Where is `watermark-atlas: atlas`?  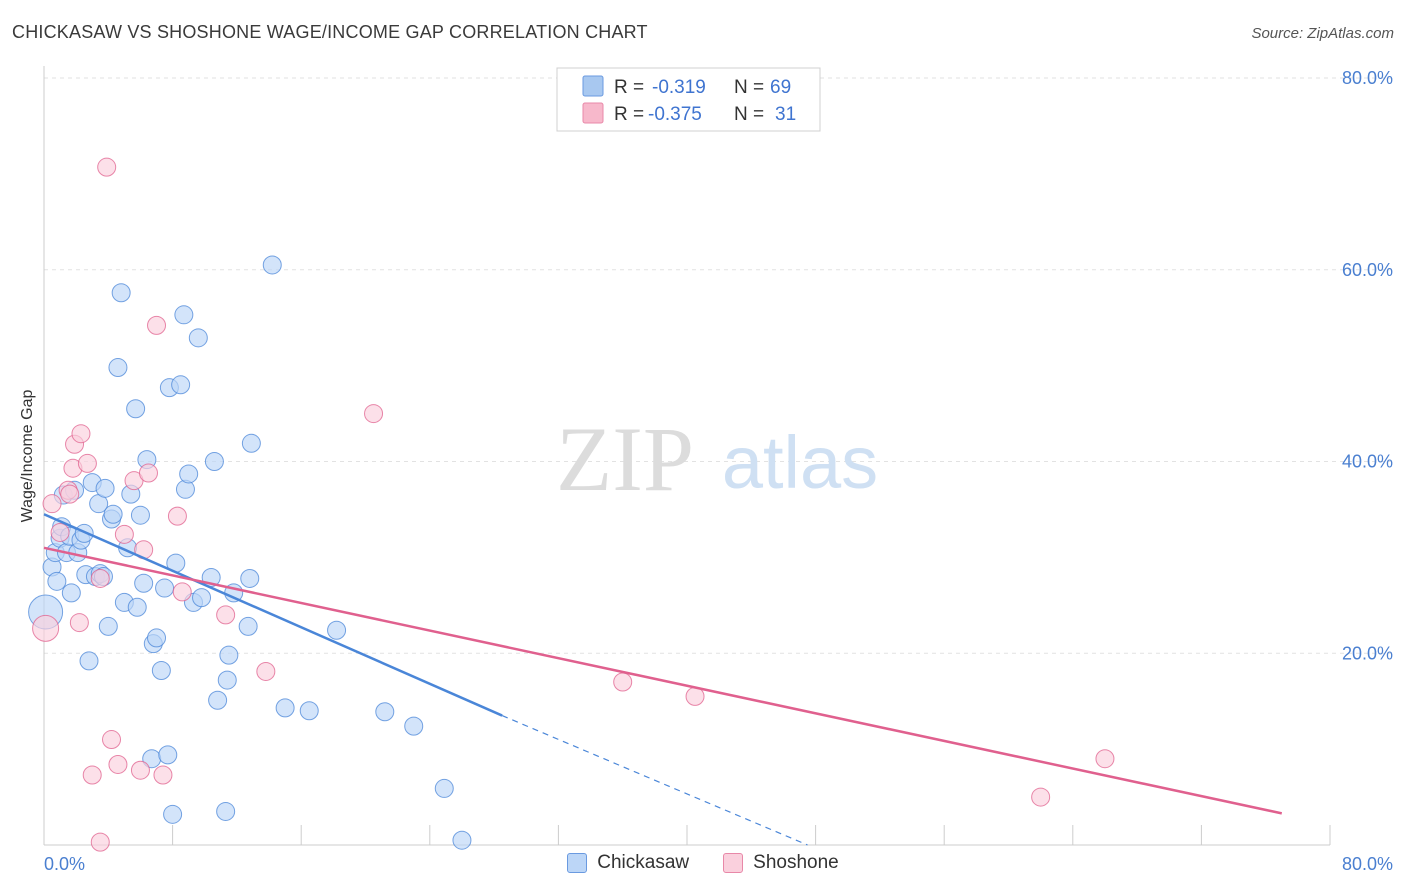 watermark-atlas: atlas is located at coordinates (800, 462).